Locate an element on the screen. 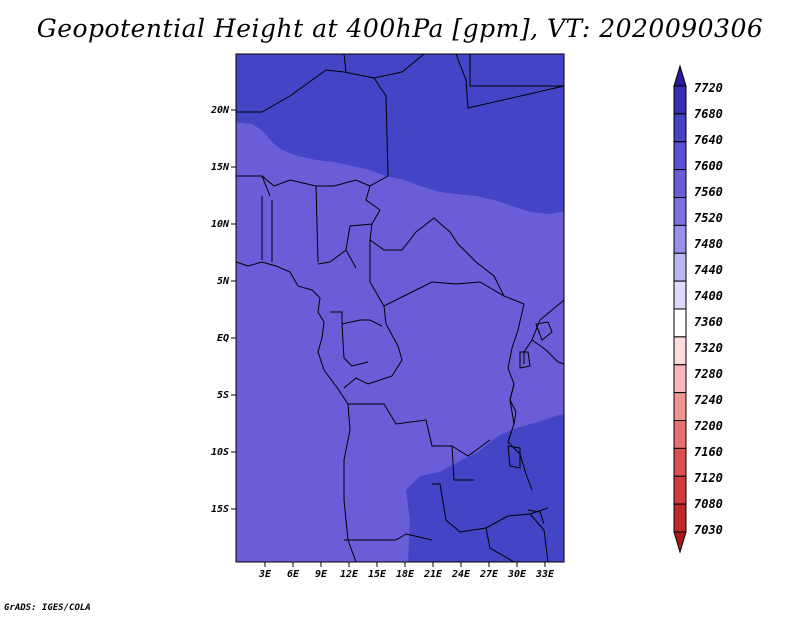 The image size is (800, 618). lat-tick-label: 10N is located at coordinates (220, 224).